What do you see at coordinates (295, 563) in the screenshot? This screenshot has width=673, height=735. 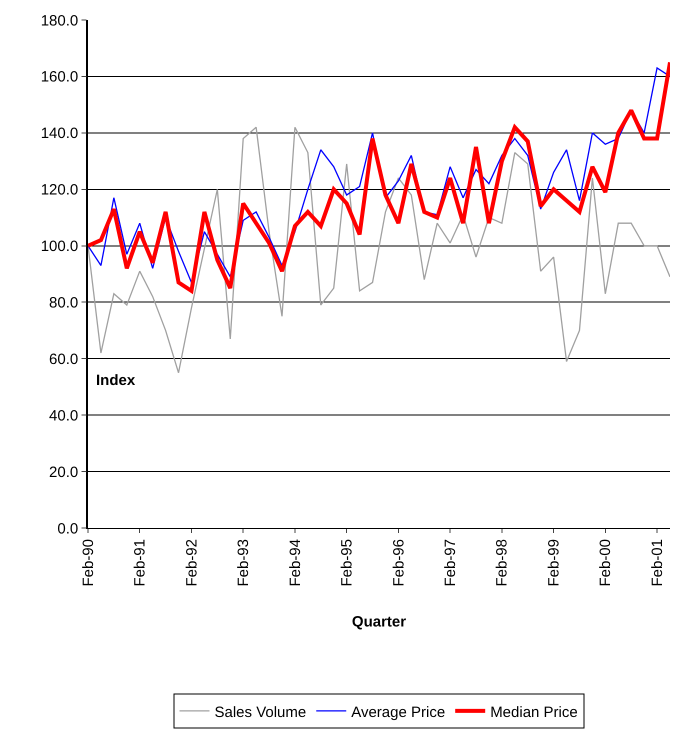 I see `x-tick-label: Feb-94` at bounding box center [295, 563].